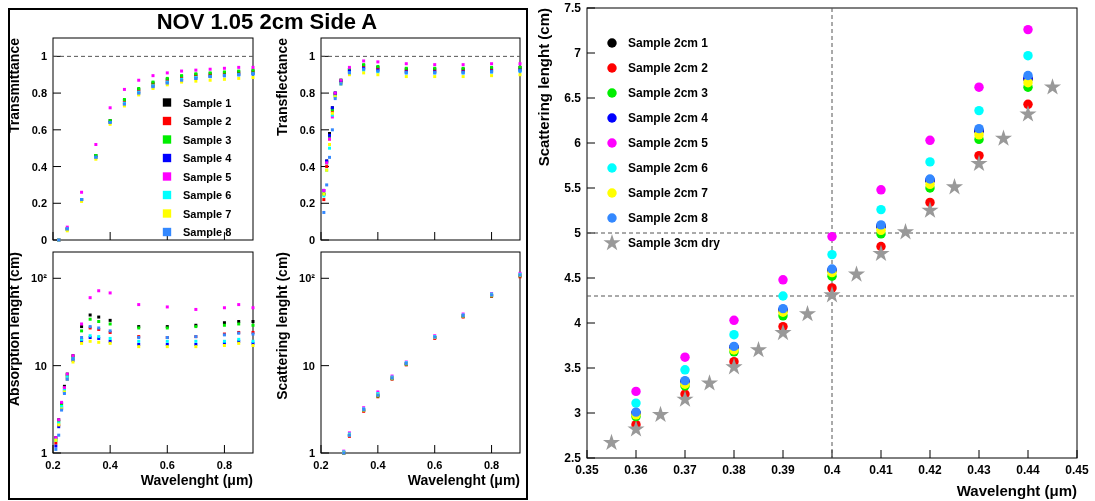 This screenshot has width=1095, height=501. I want to click on legend-label: Sample 6, so click(207, 195).